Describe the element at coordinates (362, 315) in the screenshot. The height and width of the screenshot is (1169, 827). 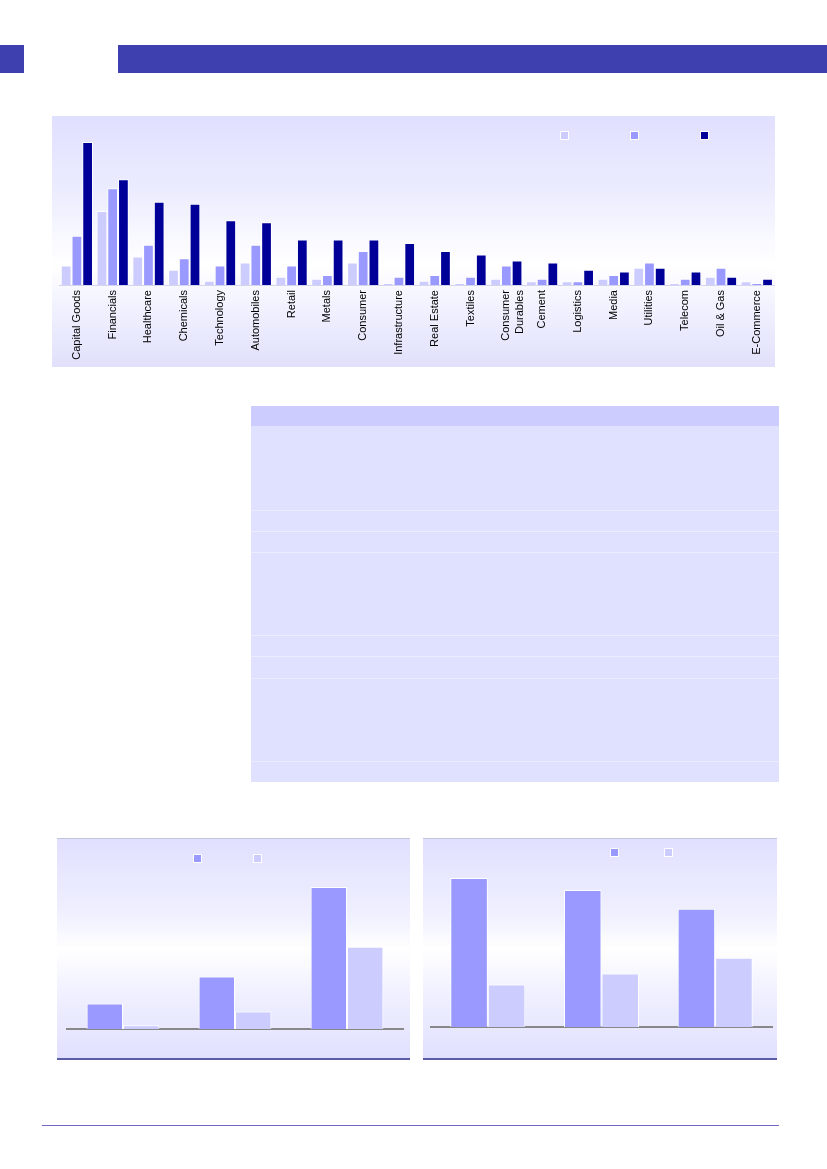
I see `x-tick-label: Consumer` at that location.